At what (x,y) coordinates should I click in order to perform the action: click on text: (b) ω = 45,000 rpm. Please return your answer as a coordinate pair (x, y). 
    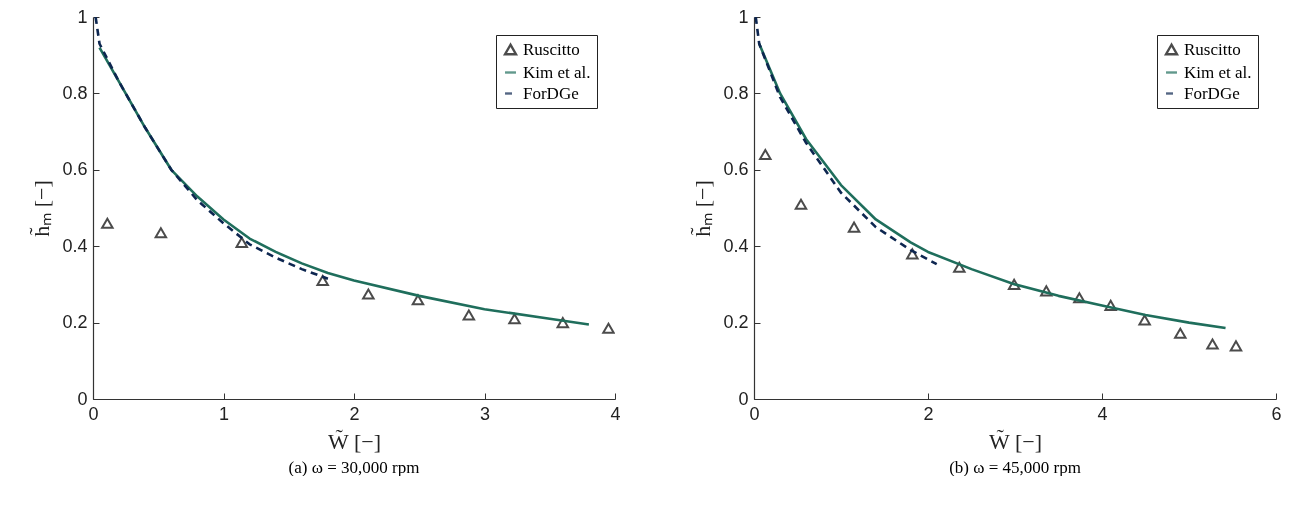
    Looking at the image, I should click on (1015, 467).